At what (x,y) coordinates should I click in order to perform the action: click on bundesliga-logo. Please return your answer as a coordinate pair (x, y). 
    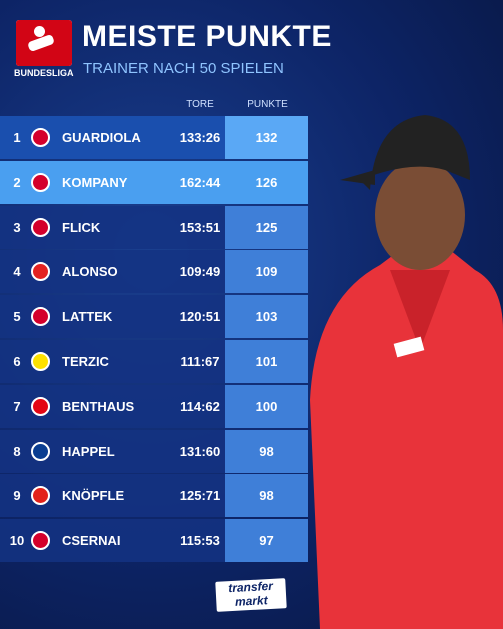
    Looking at the image, I should click on (44, 43).